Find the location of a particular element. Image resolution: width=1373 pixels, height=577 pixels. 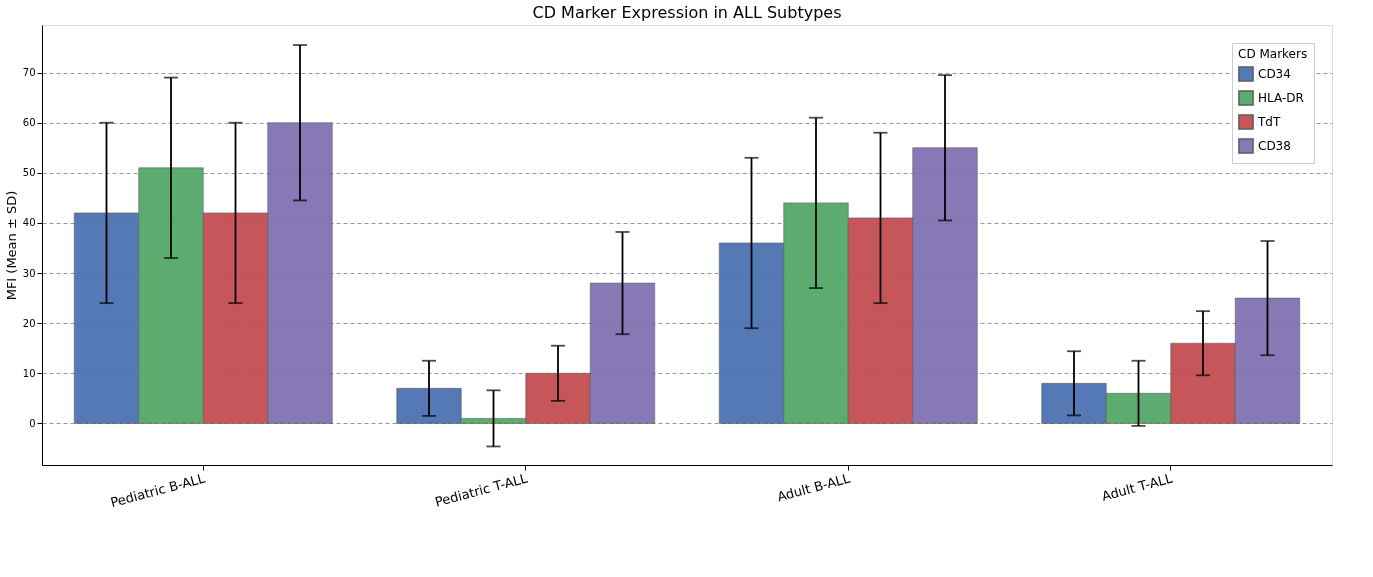

legend-label: CD38 is located at coordinates (1274, 146).